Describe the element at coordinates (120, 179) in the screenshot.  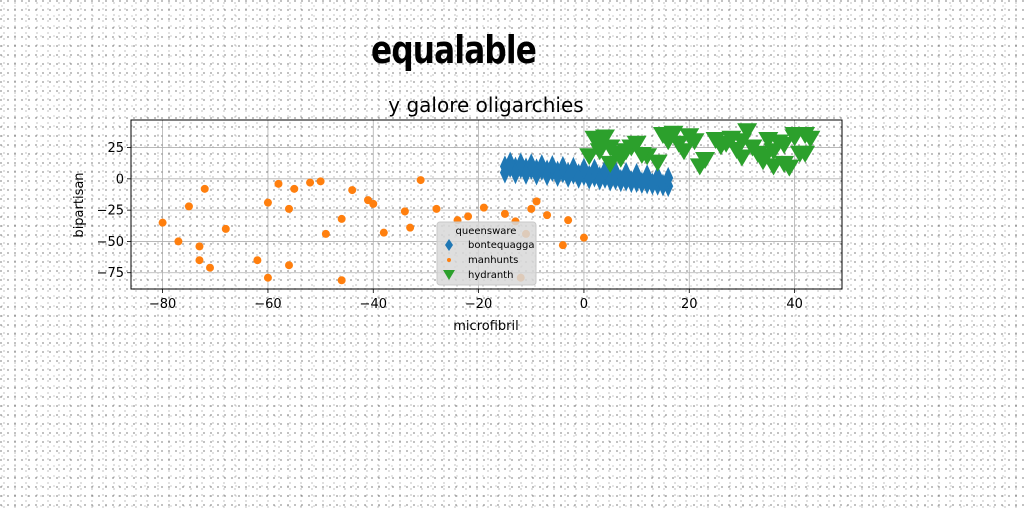
I see `y-tick-label: 0` at that location.